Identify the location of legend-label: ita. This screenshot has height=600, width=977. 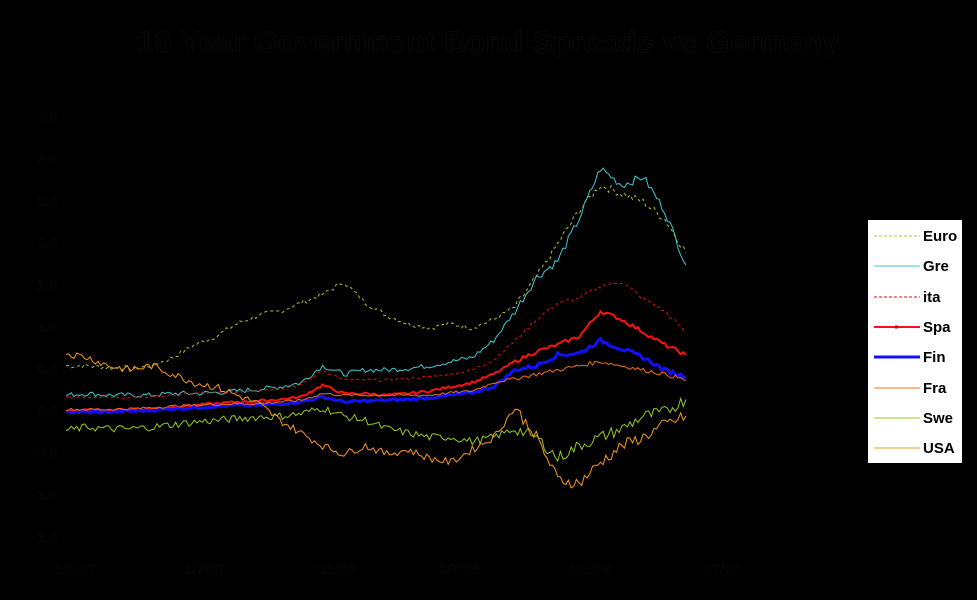
(932, 297).